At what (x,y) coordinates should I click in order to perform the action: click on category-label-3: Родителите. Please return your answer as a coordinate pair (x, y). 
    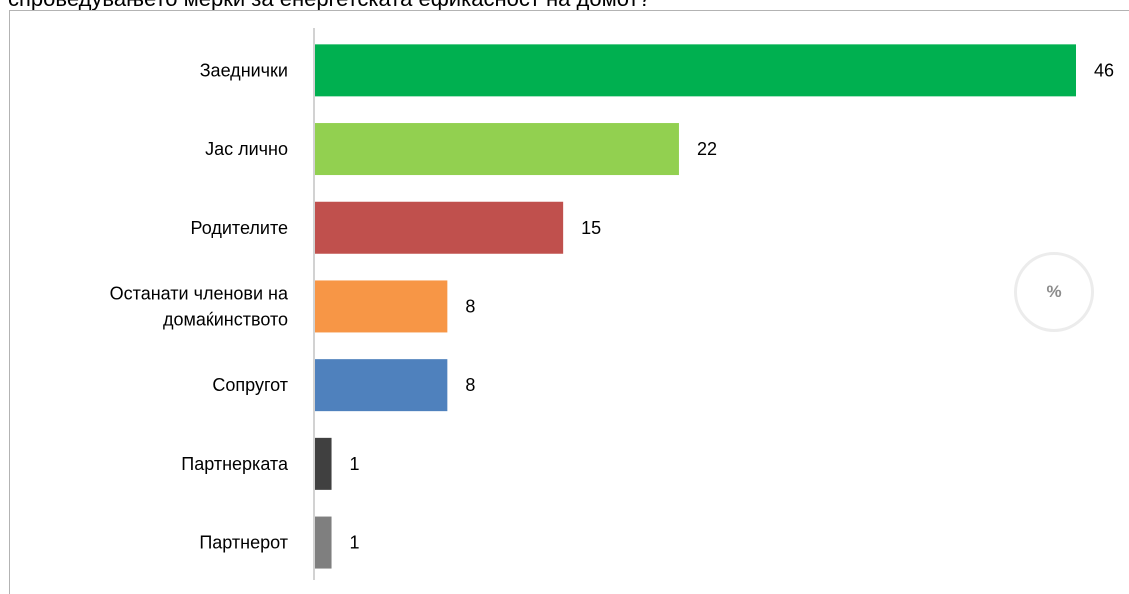
    Looking at the image, I should click on (239, 228).